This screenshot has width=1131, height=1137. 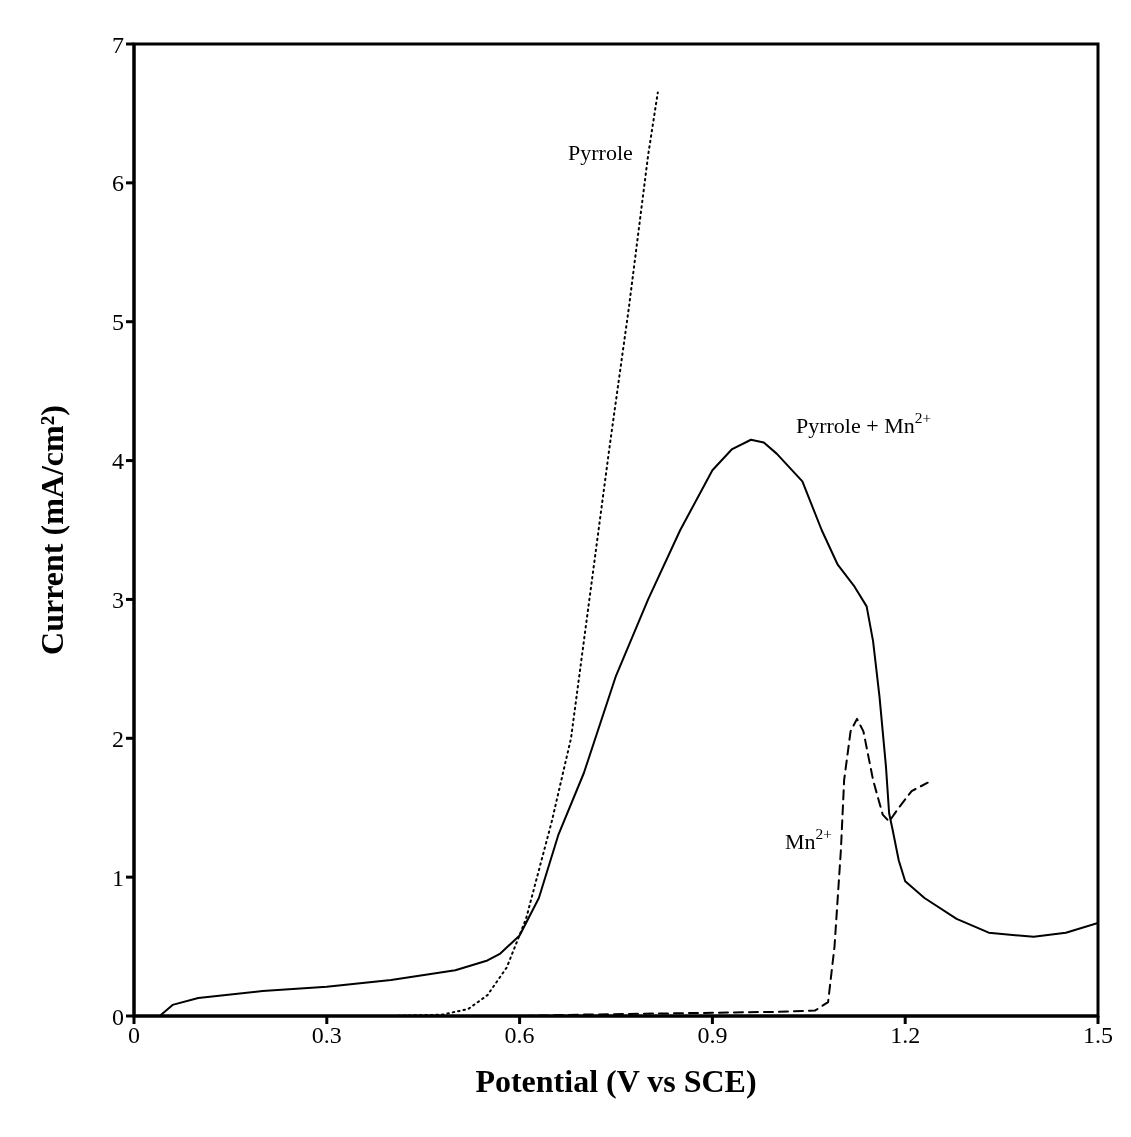 I want to click on series-label: Pyrrole + Mn$^{2+}$, so click(x=863, y=423).